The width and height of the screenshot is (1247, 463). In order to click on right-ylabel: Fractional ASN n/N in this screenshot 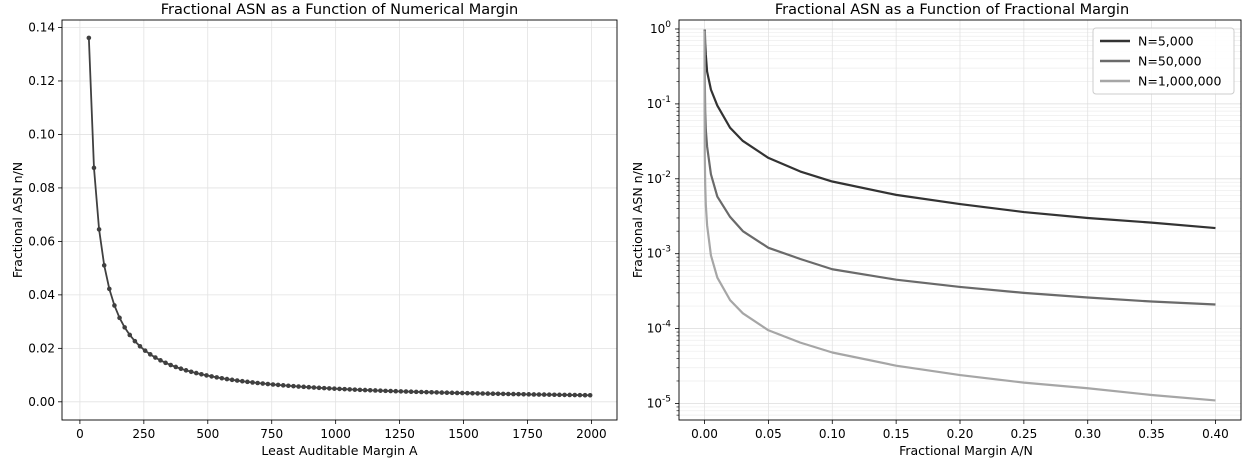, I will do `click(637, 220)`.